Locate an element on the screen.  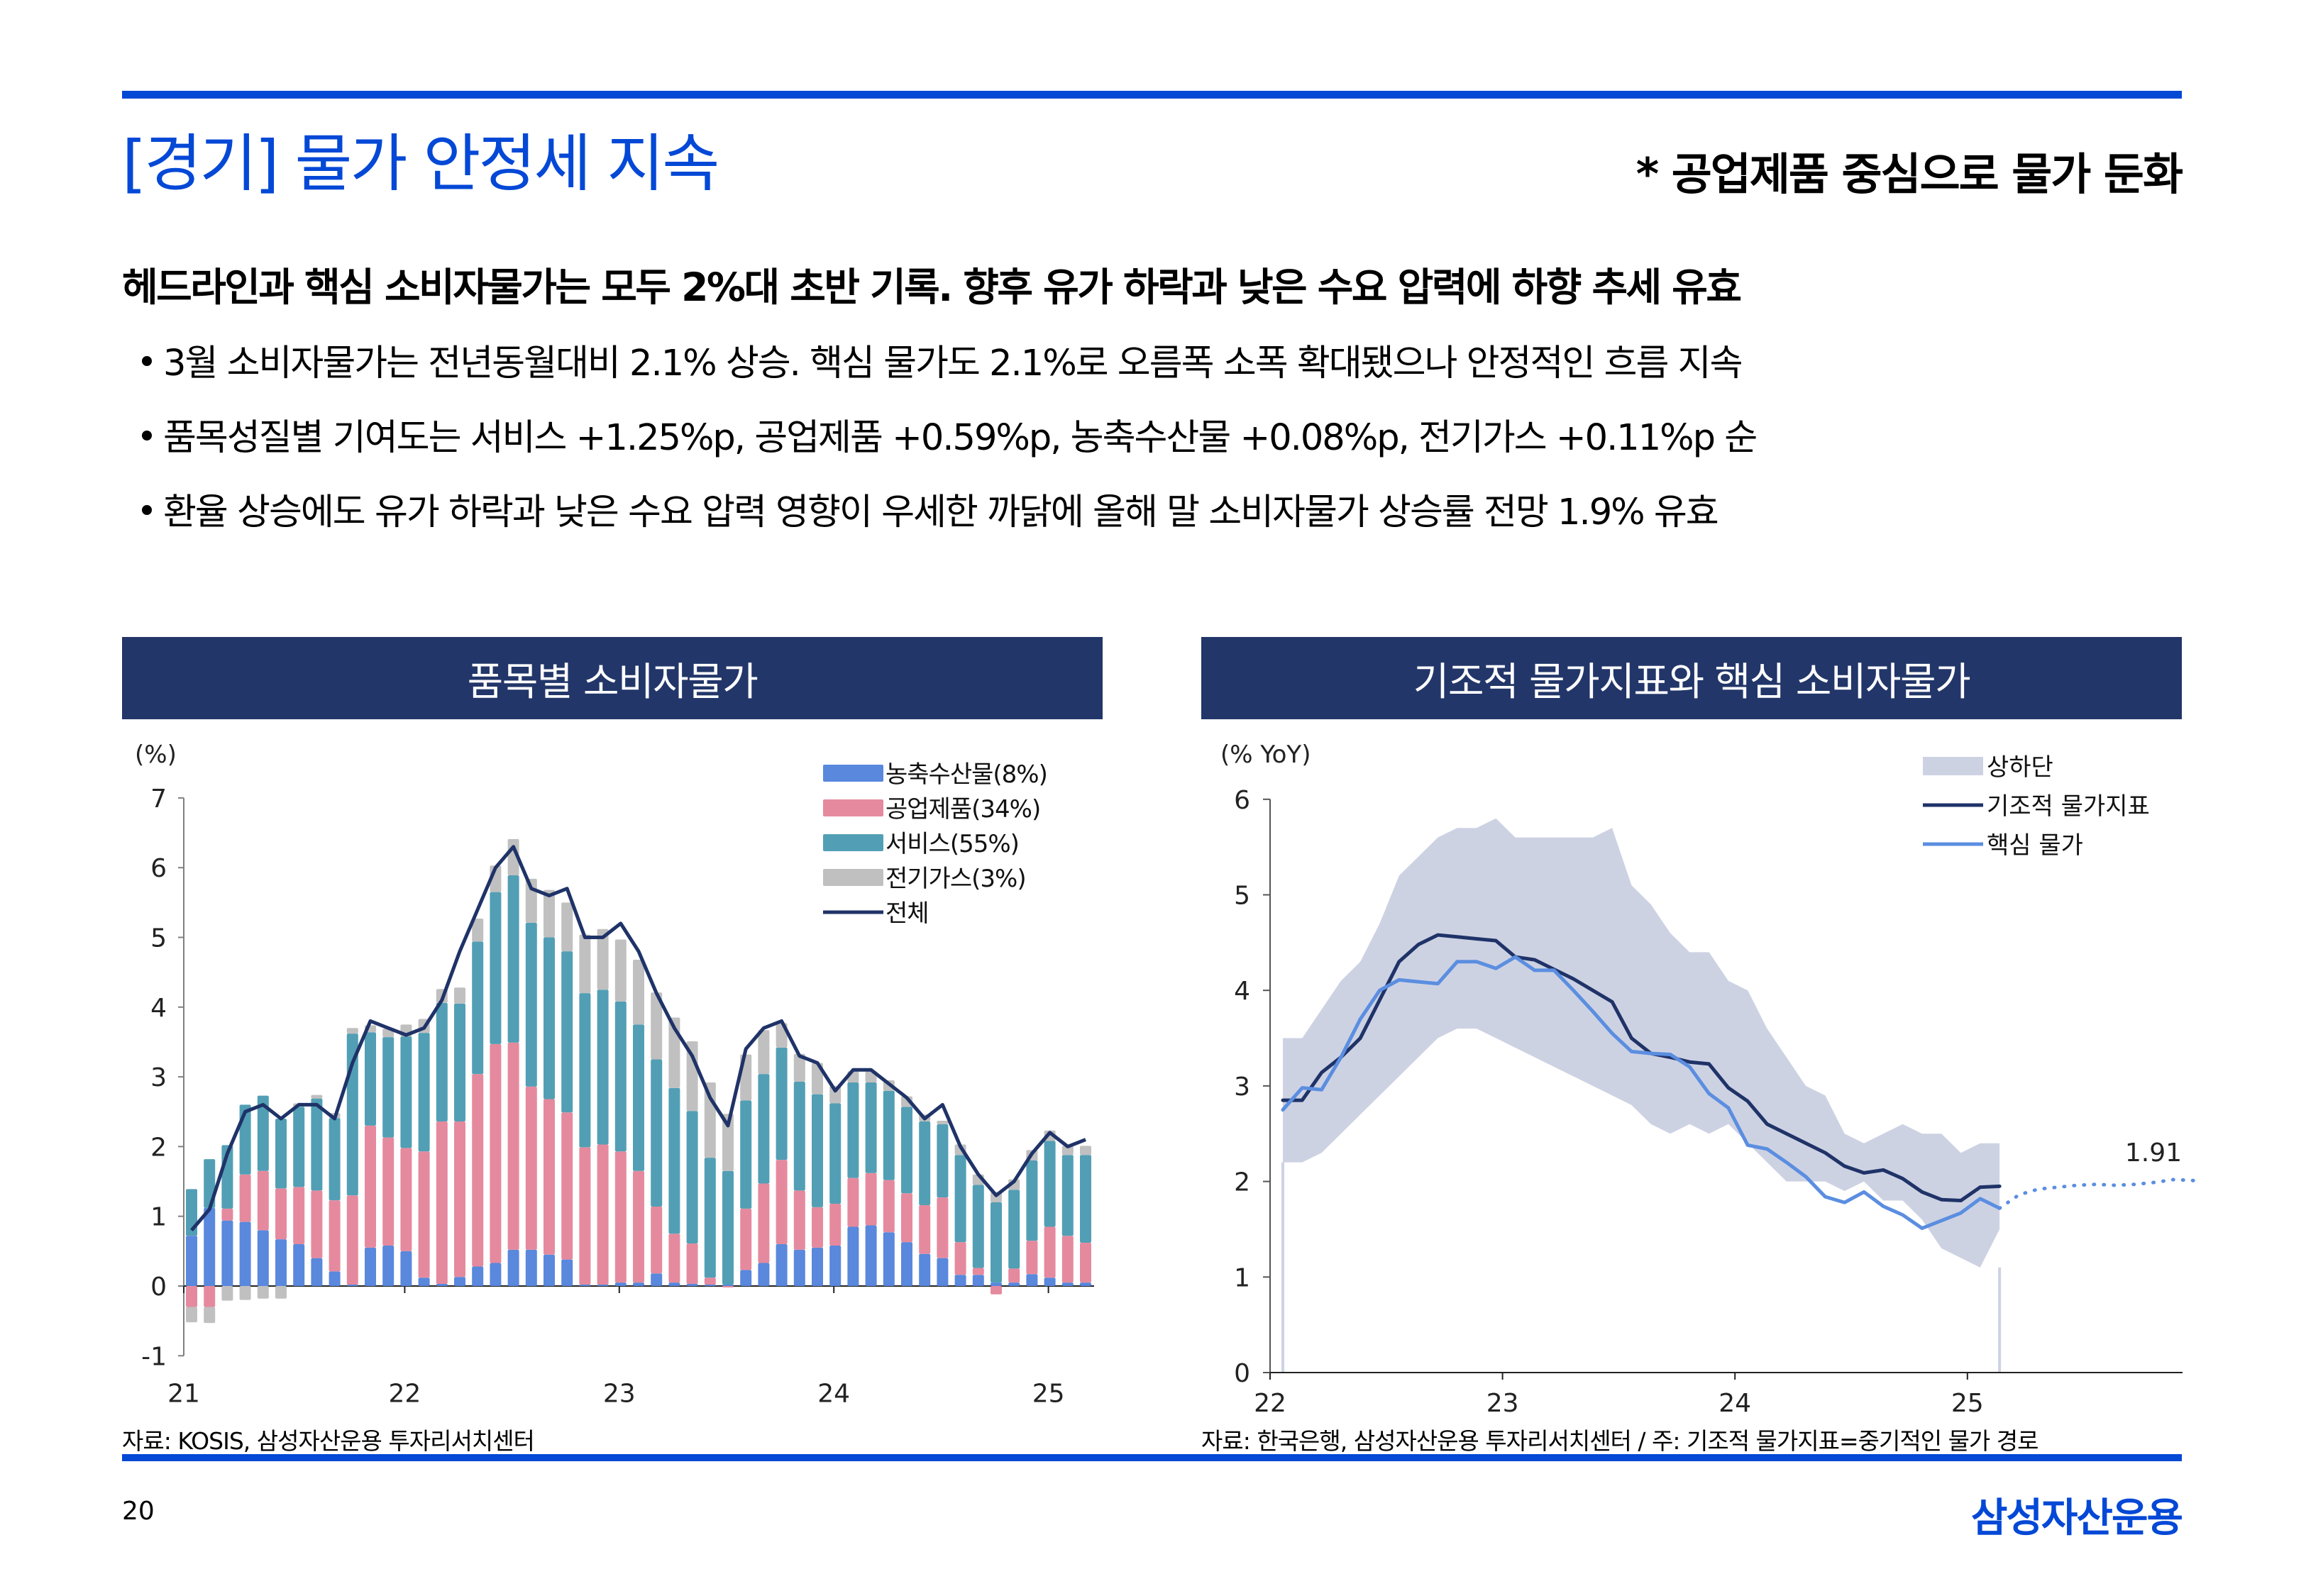
y-tick-label: 7 is located at coordinates (159, 799).